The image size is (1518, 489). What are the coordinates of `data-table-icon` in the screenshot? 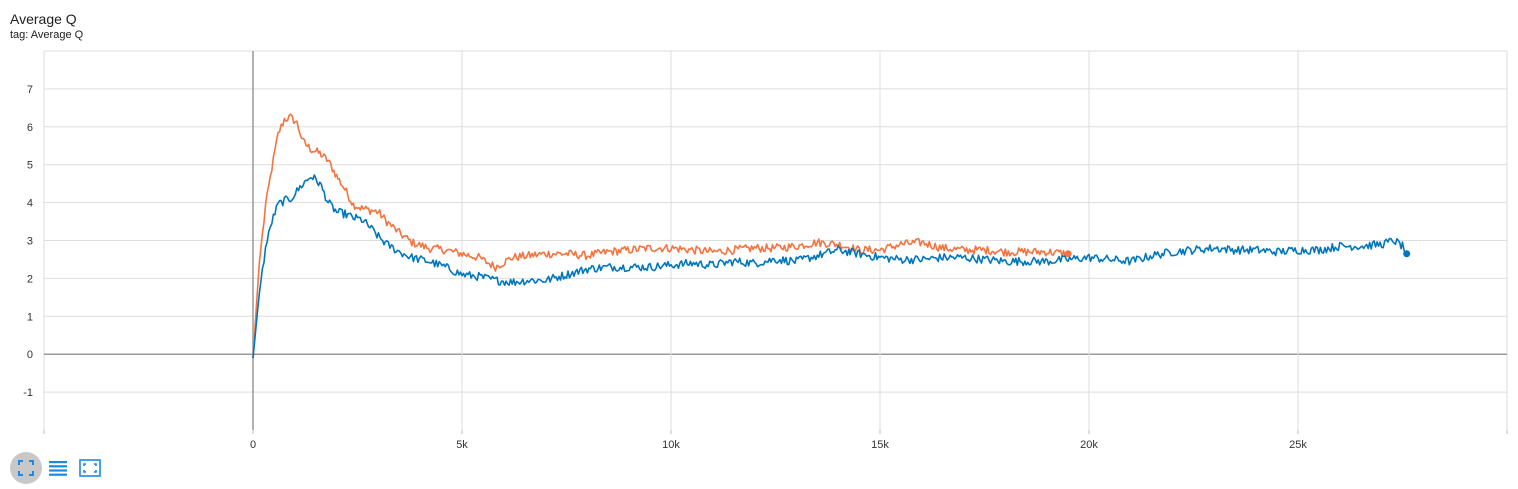 It's located at (58, 468).